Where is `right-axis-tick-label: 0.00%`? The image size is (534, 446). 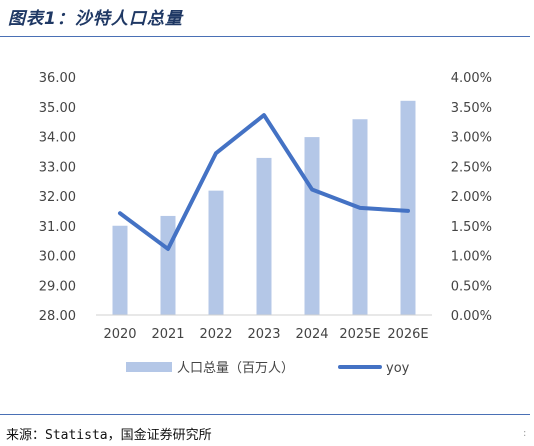
right-axis-tick-label: 0.00% is located at coordinates (471, 316).